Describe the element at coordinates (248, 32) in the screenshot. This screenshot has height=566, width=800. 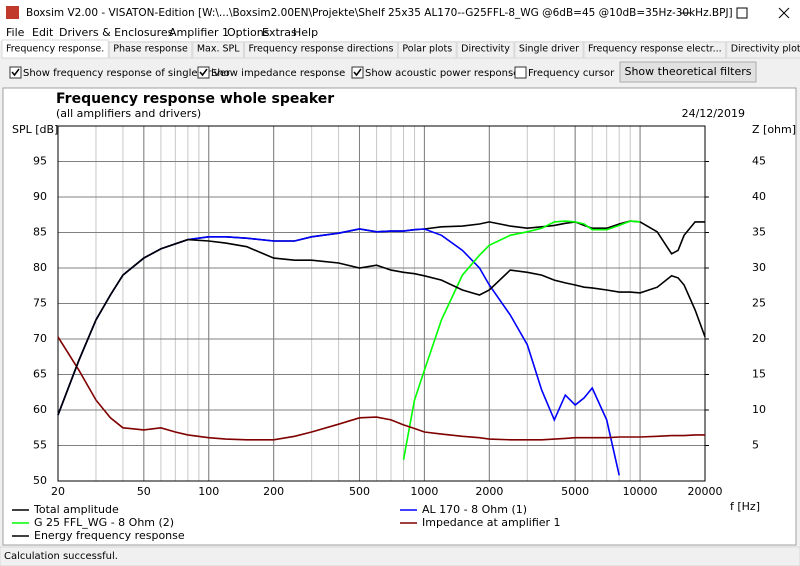
I see `menu-item: Options` at that location.